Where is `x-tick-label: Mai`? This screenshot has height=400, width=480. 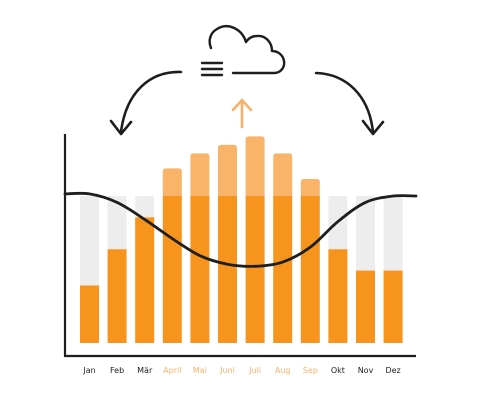
x-tick-label: Mai is located at coordinates (200, 370).